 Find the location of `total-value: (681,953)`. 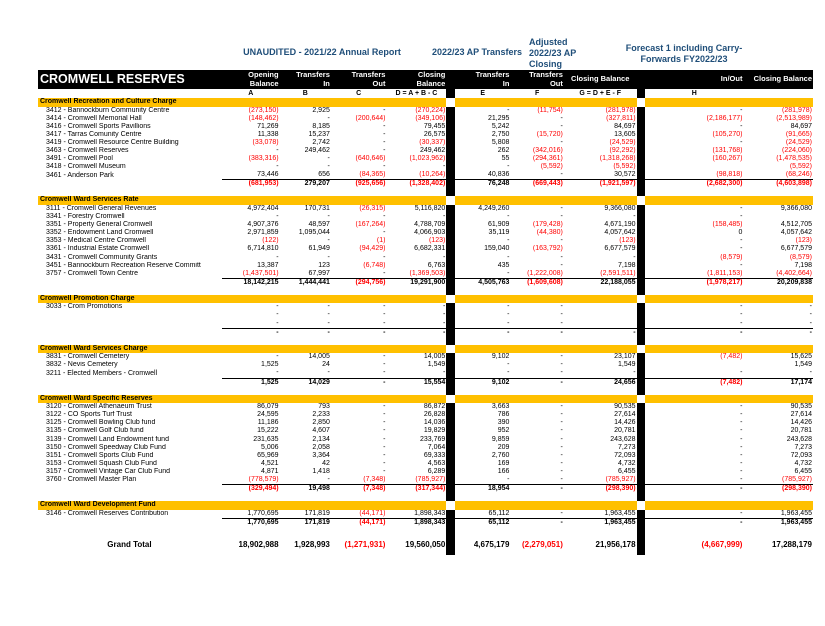

total-value: (681,953) is located at coordinates (263, 184).